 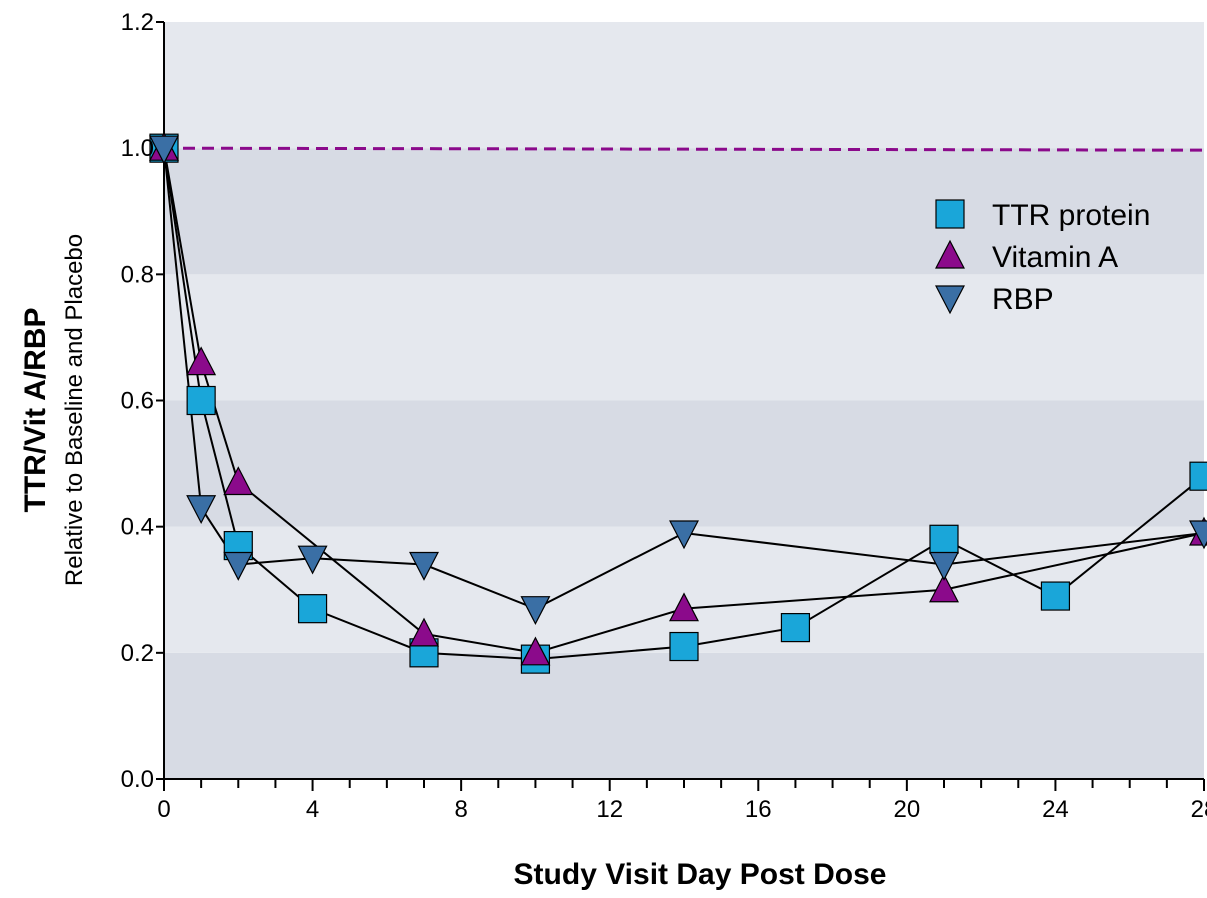 I want to click on y-tick-label: 0.4, so click(x=137, y=527).